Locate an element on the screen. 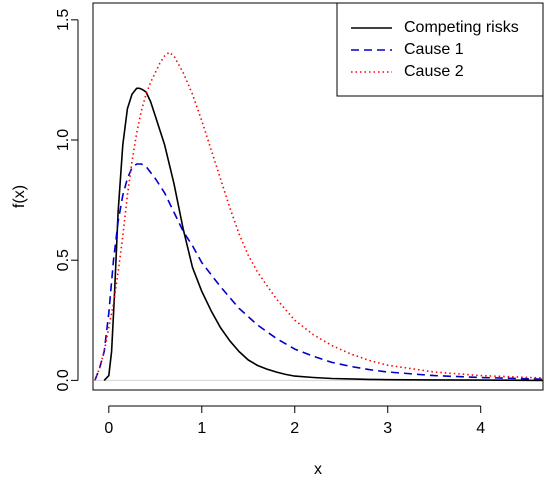 The height and width of the screenshot is (483, 550). legend: Competing risks Cause 1 Cause 2 is located at coordinates (440, 49).